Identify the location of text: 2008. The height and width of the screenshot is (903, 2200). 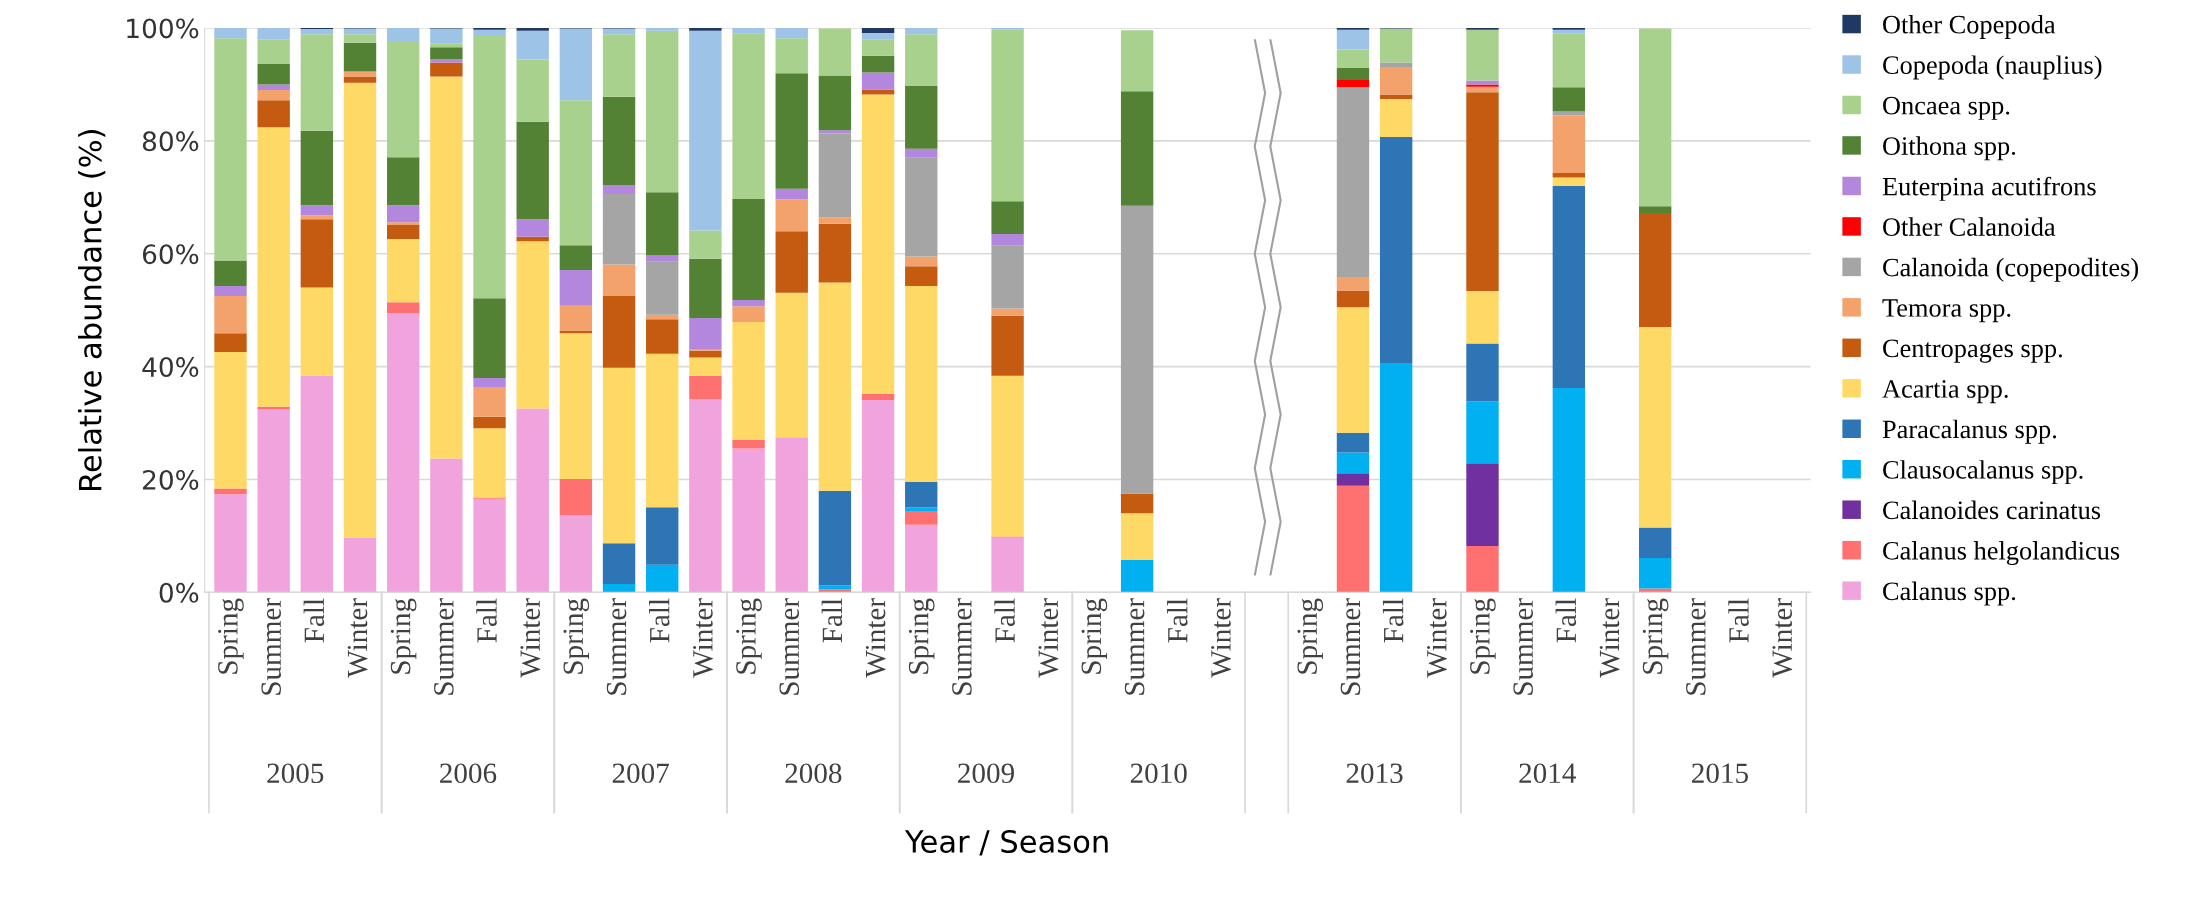
(813, 773).